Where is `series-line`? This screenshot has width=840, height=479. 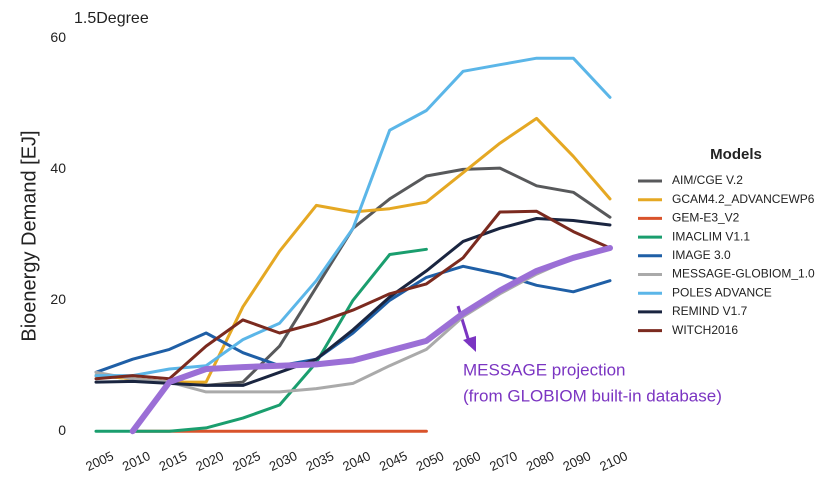
series-line is located at coordinates (353, 319).